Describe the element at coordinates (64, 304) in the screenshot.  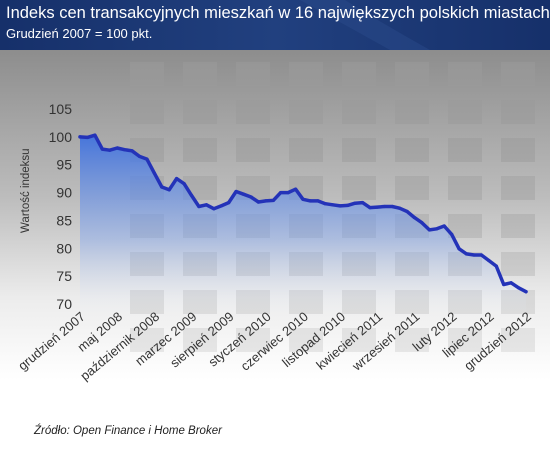
I see `y-tick-label: 70` at that location.